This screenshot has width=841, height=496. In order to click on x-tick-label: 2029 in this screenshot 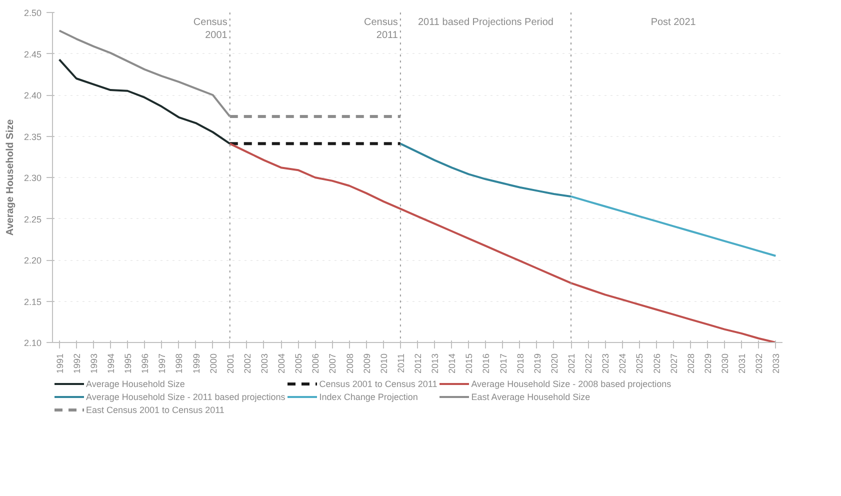, I will do `click(707, 363)`.